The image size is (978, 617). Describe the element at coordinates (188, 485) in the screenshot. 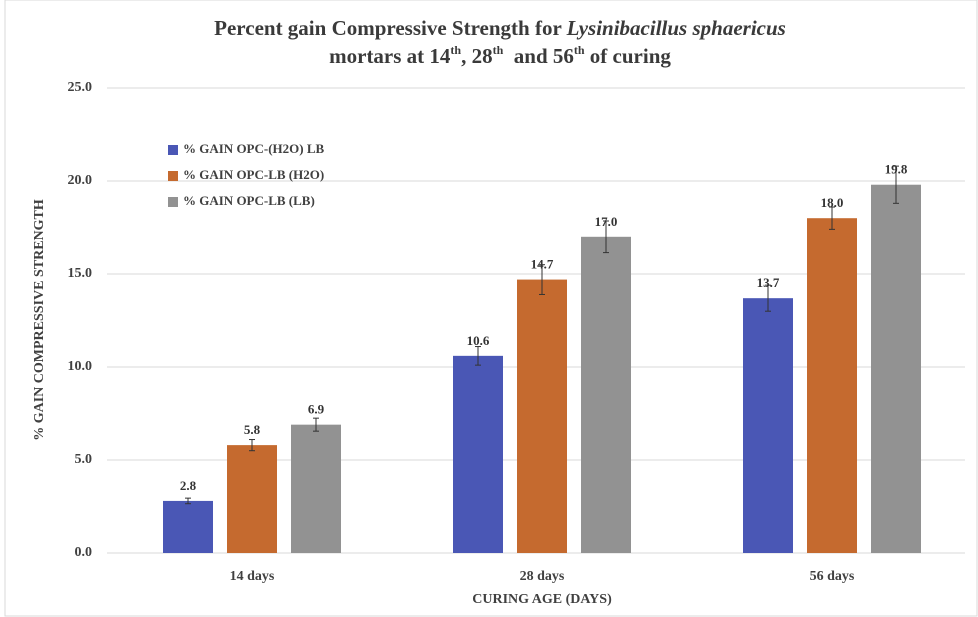

I see `value-label: 2.8` at that location.